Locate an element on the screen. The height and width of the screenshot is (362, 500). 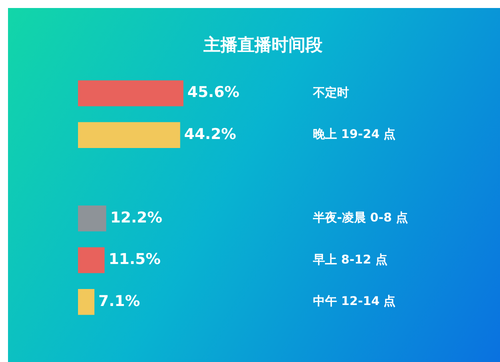
y-tick-label: 早上 8-12 点 is located at coordinates (350, 259).